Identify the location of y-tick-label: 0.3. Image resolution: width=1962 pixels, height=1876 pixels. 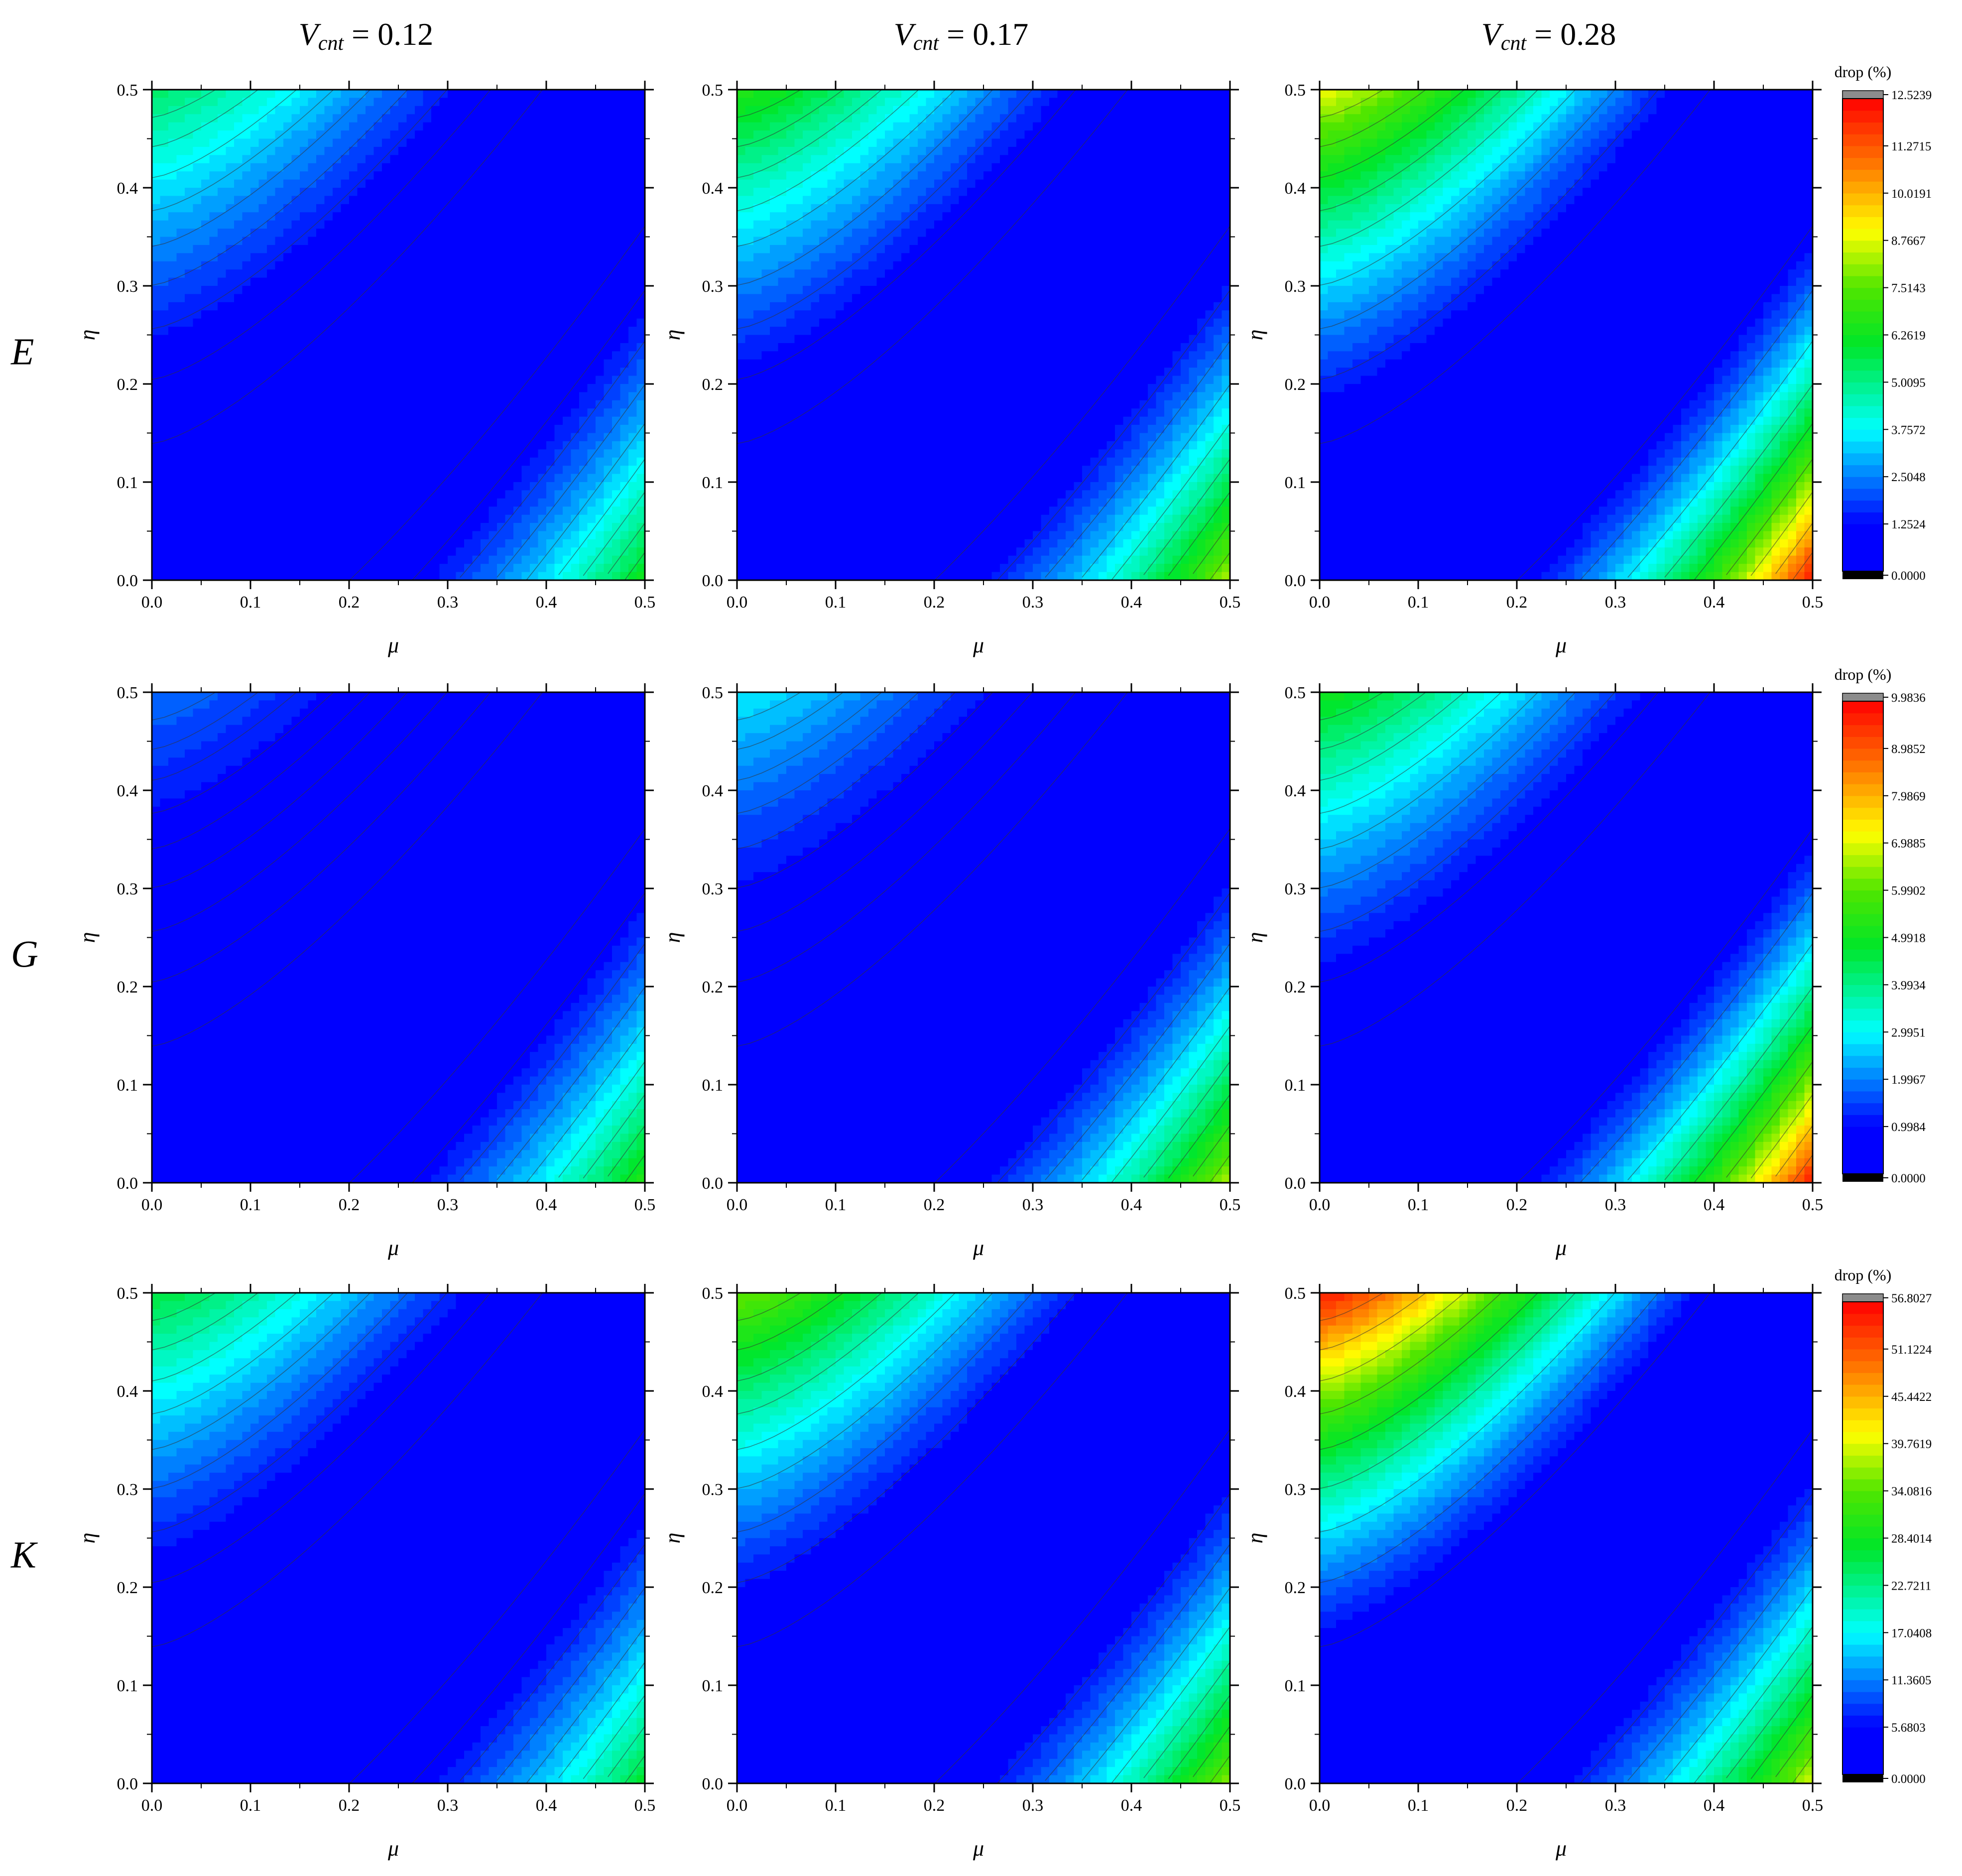
(1295, 1490).